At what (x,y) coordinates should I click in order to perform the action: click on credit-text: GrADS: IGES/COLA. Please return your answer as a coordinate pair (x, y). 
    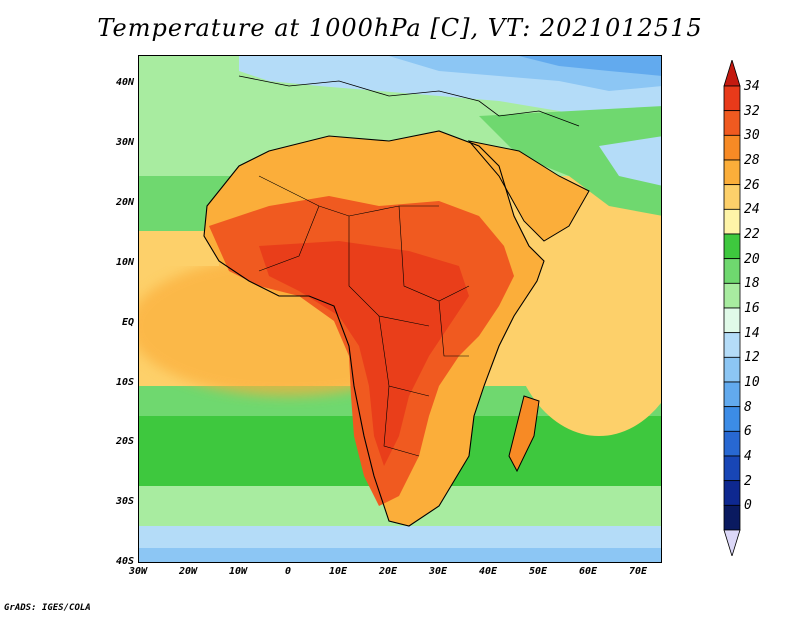
    Looking at the image, I should click on (47, 608).